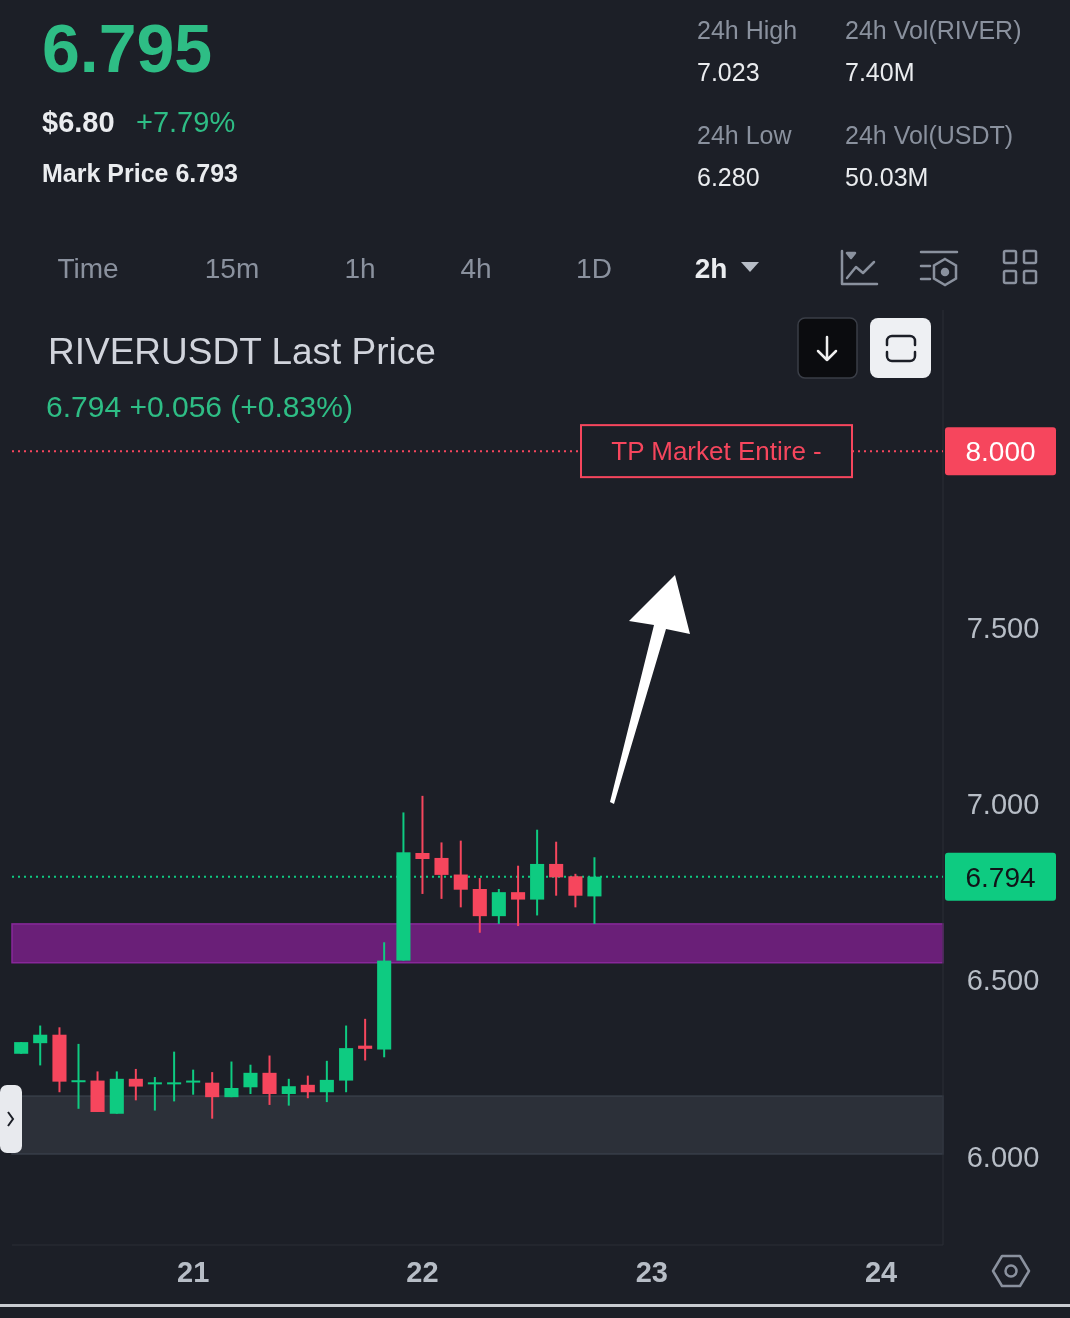 Image resolution: width=1070 pixels, height=1318 pixels. Describe the element at coordinates (747, 30) in the screenshot. I see `text: 24h High` at that location.